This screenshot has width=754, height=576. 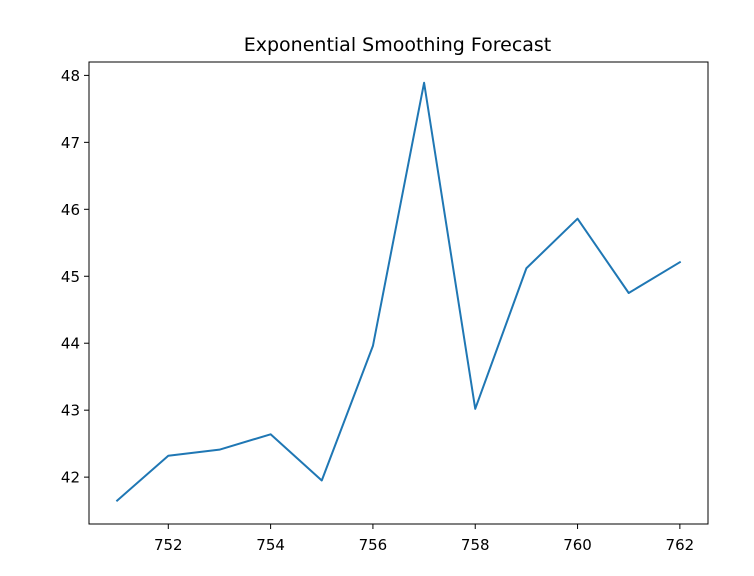 I want to click on y-tick-label: 46, so click(x=70, y=210).